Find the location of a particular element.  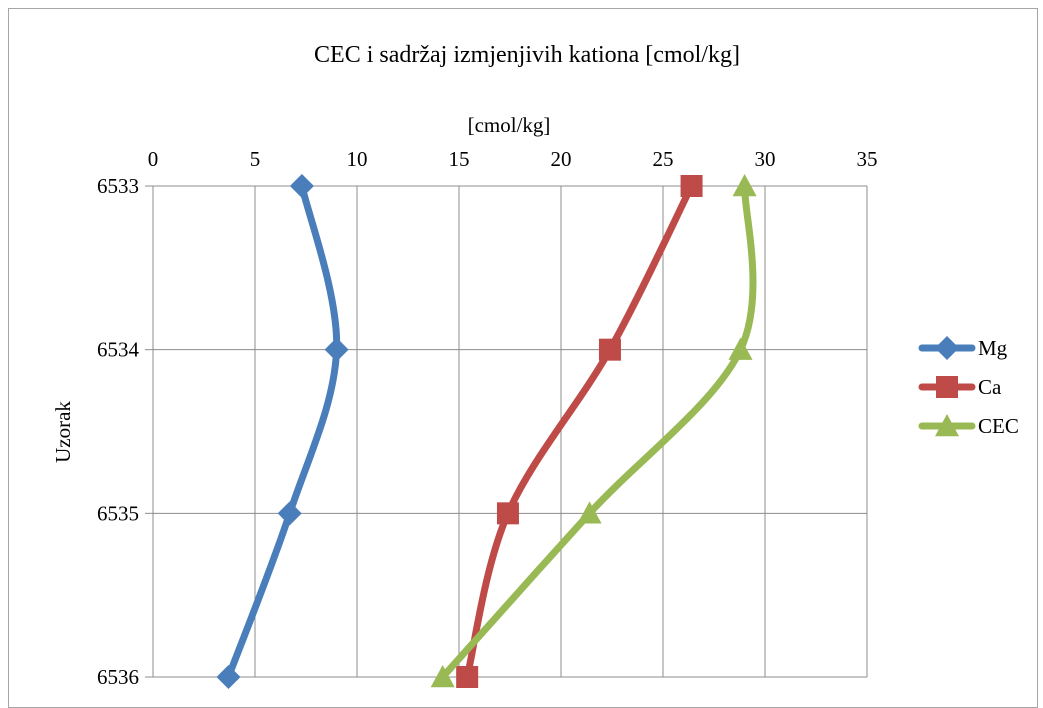

legend-marker-cec is located at coordinates (947, 425).